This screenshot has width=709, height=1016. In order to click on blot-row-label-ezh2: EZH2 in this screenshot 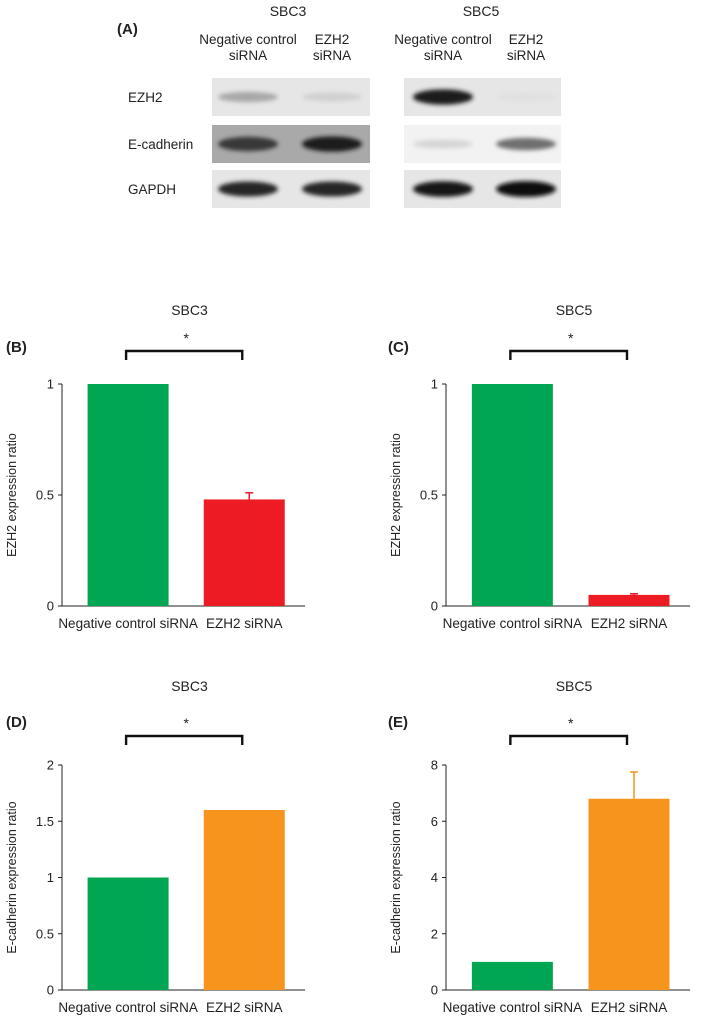, I will do `click(145, 97)`.